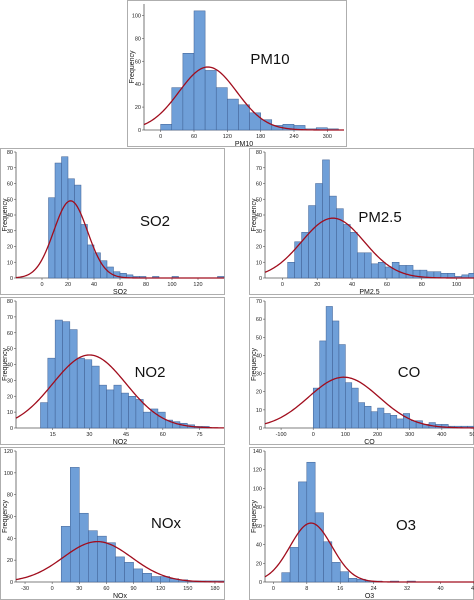 The image size is (474, 600). I want to click on x-tick-label: 24, so click(374, 589).